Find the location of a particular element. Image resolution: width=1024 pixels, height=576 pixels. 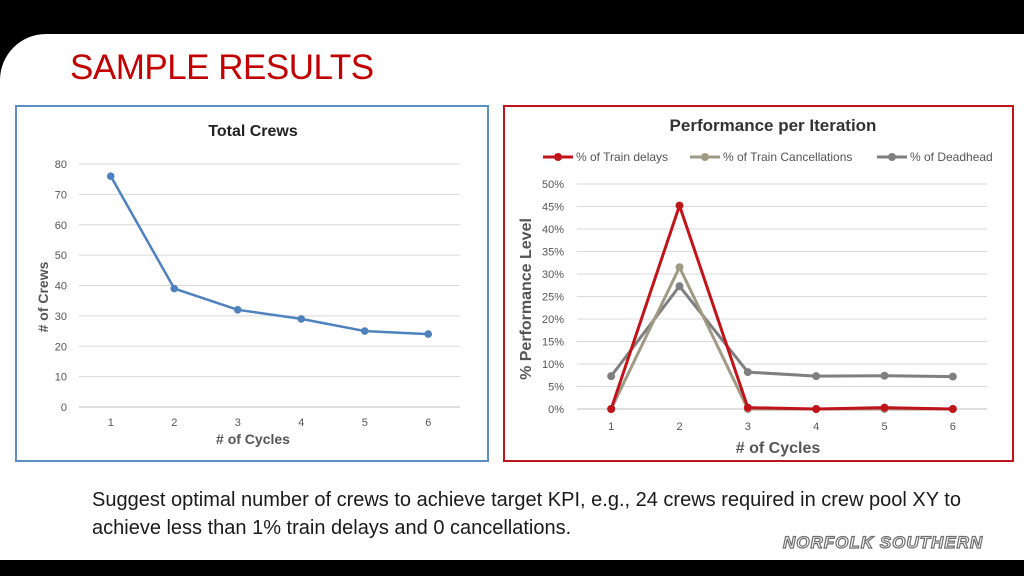

y-axis-label: % Performance Level is located at coordinates (526, 299).